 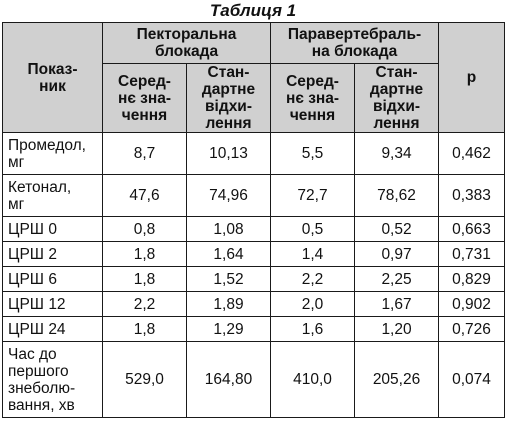 What do you see at coordinates (228, 304) in the screenshot?
I see `cell-pectoral-sd: 1,89` at bounding box center [228, 304].